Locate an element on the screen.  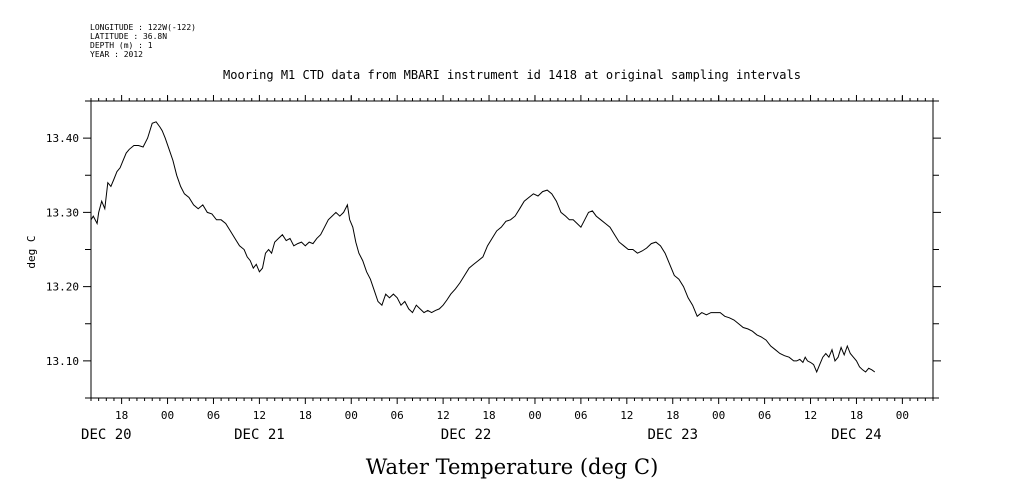
y-axis-label: deg C is located at coordinates (31, 251).